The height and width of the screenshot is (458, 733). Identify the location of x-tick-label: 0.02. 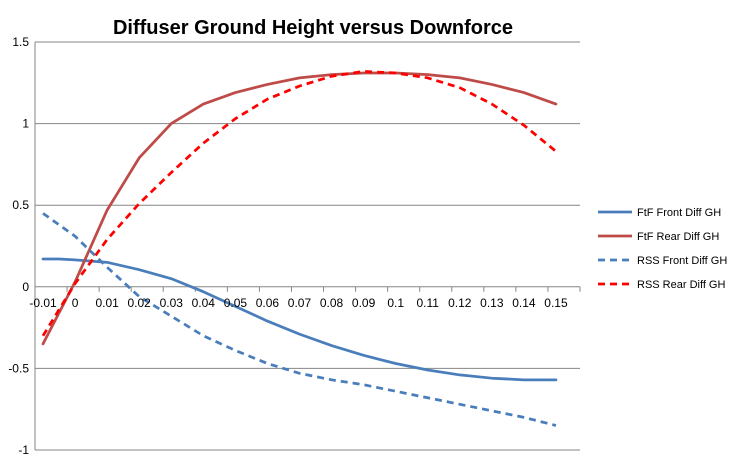
(140, 303).